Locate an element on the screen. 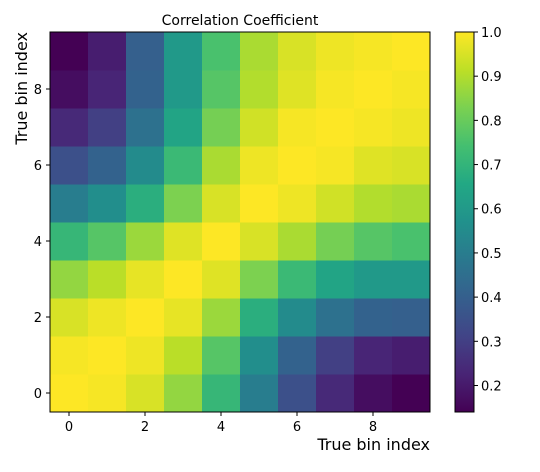 The height and width of the screenshot is (472, 540). colorbar-ticks: 0.2 0.3 0.4 0.5 0.6 0.7 0.8 0.9 1.0 is located at coordinates (488, 210).